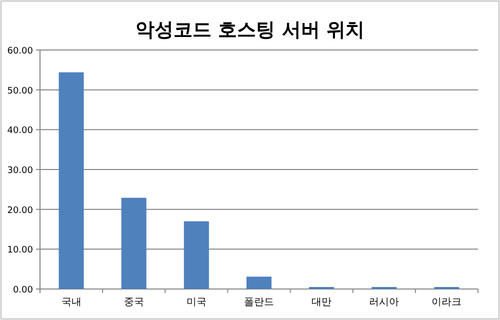  Describe the element at coordinates (250, 30) in the screenshot. I see `chart-title: 악성코드 호스팅 서버 위치` at that location.